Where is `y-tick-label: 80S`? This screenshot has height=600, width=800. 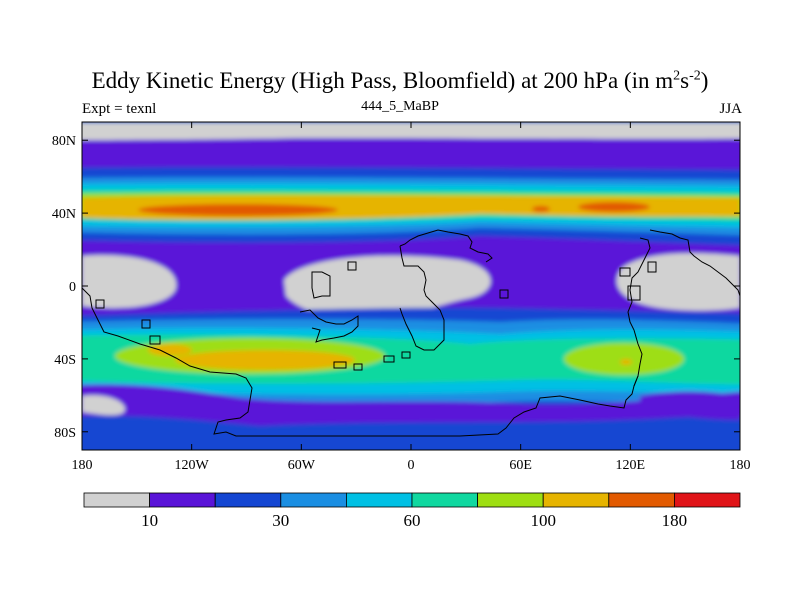 y-tick-label: 80S is located at coordinates (65, 433).